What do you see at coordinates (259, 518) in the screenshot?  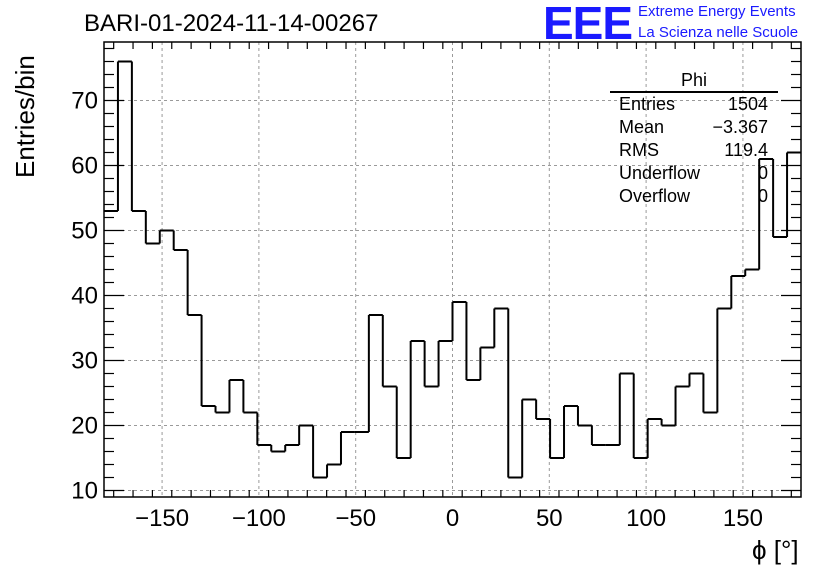 I see `x-tick-label: −100` at bounding box center [259, 518].